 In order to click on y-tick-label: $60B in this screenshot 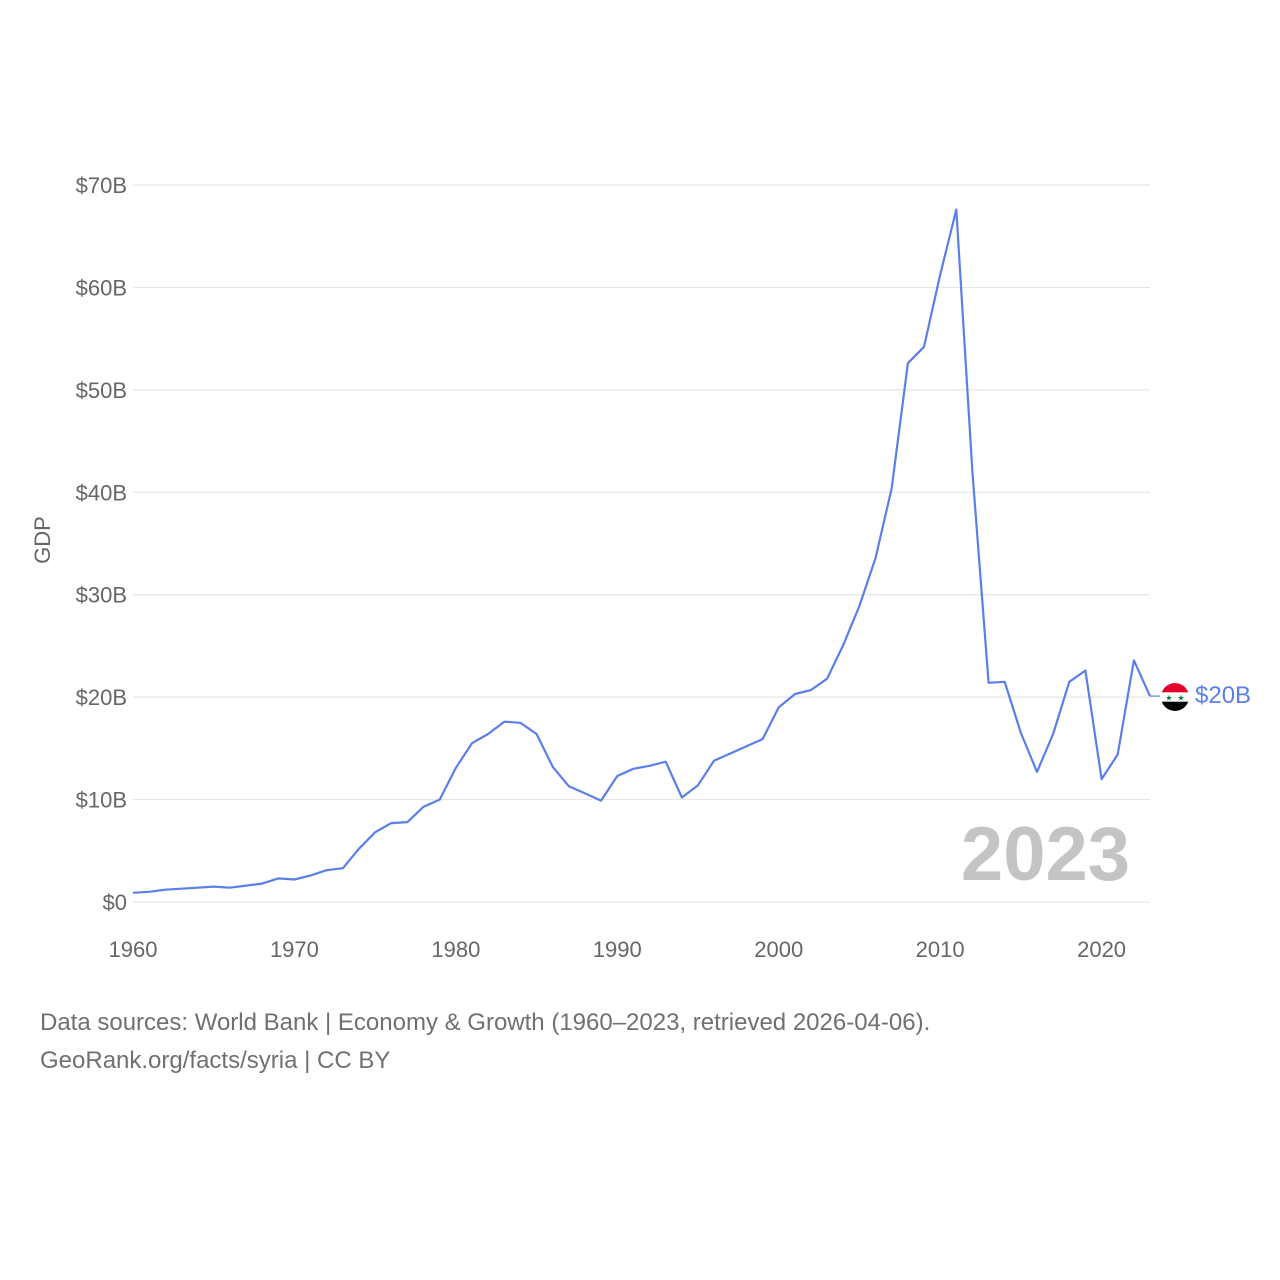, I will do `click(101, 287)`.